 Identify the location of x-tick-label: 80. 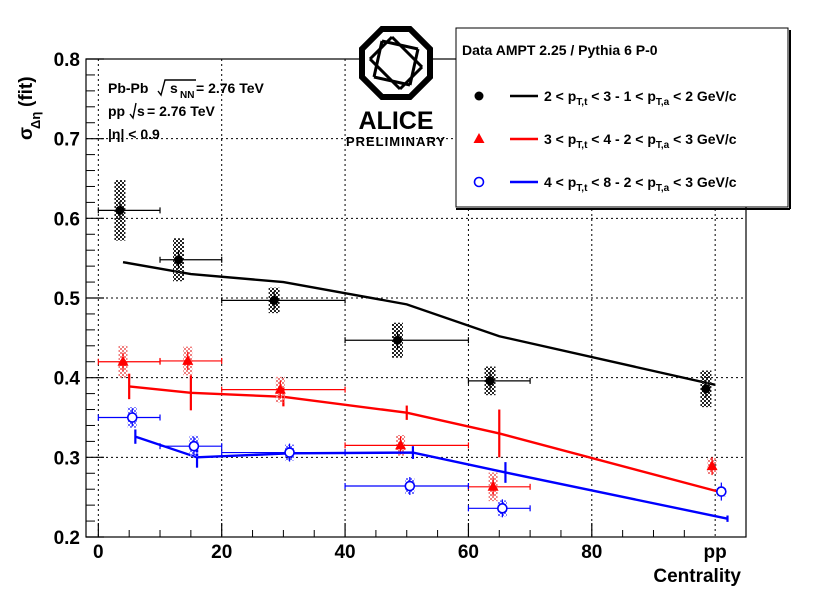
(591, 552).